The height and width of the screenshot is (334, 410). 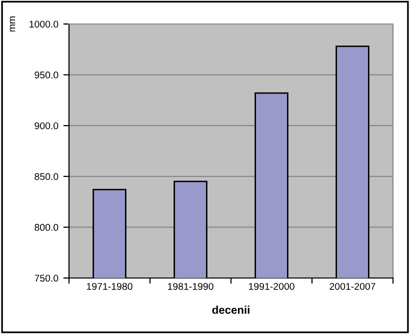 I want to click on y-tick-label: 1000.0, so click(x=44, y=24).